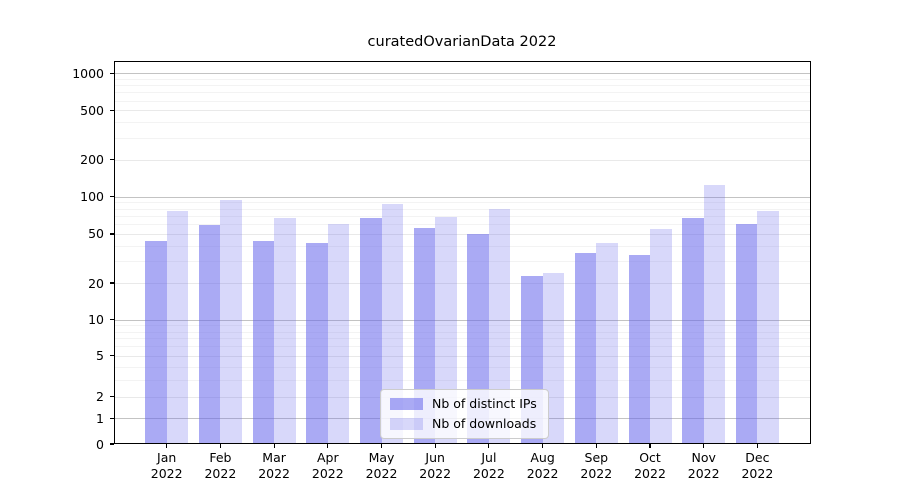 The height and width of the screenshot is (500, 900). I want to click on x-tick-label-nov: Nov 2022, so click(704, 465).